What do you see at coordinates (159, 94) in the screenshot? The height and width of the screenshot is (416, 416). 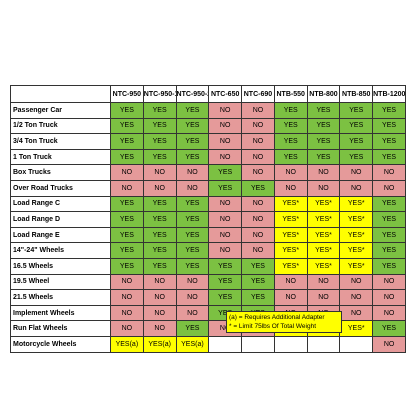 I see `column-header: NTC-950-1` at bounding box center [159, 94].